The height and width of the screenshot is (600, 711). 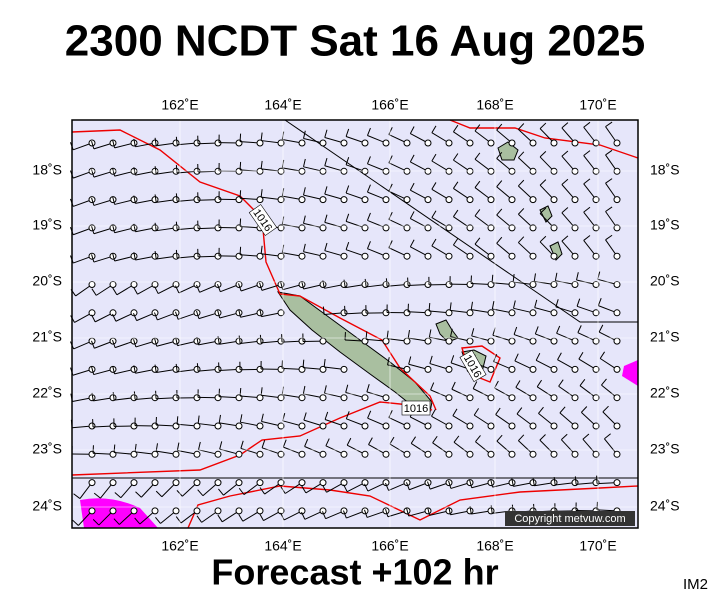 What do you see at coordinates (47, 449) in the screenshot?
I see `lat-label: 23˚S` at bounding box center [47, 449].